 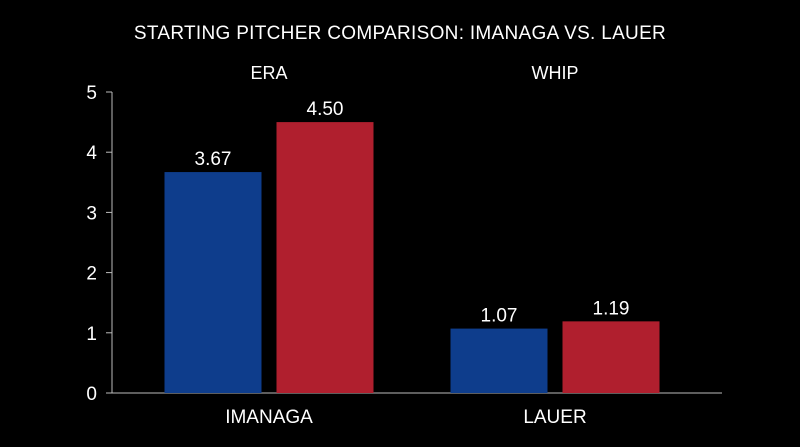 What do you see at coordinates (611, 308) in the screenshot?
I see `data-label-lauer-2: 1.19` at bounding box center [611, 308].